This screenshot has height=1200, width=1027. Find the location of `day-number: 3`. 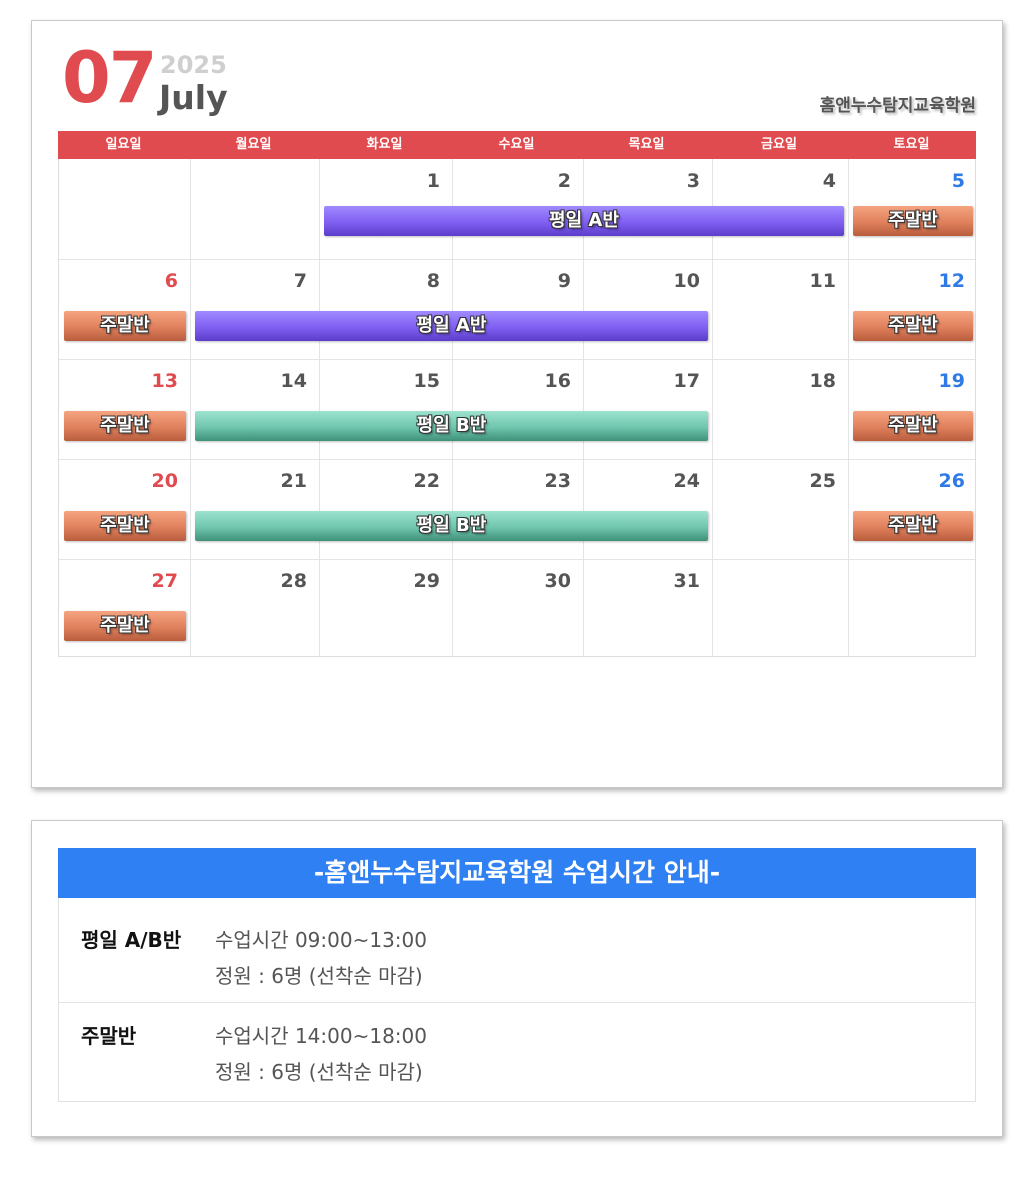

day-number: 3 is located at coordinates (693, 181).